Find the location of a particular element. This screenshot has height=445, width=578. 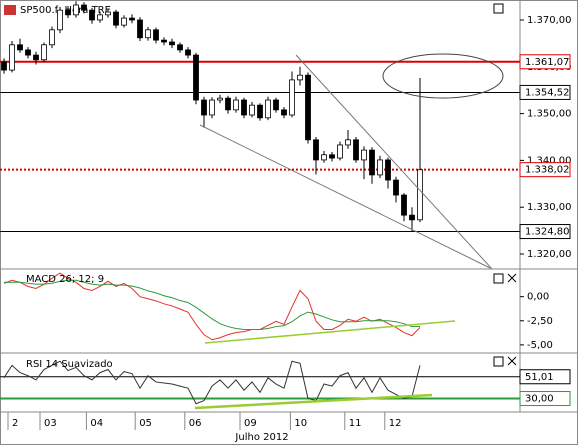

x-tick-label: 11 is located at coordinates (355, 423).